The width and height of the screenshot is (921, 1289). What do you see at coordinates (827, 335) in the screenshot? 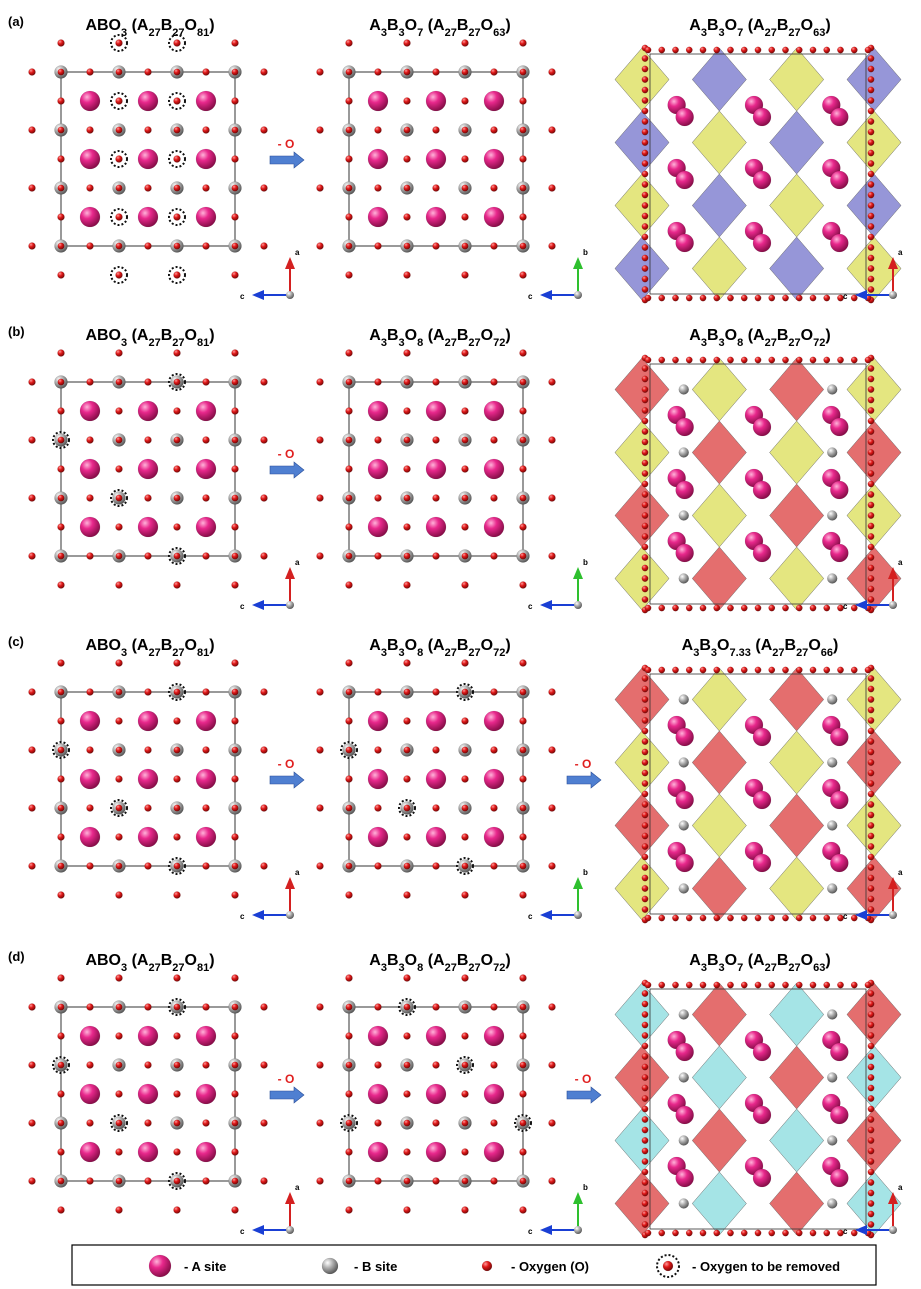
I see `formula-text: )` at bounding box center [827, 335].